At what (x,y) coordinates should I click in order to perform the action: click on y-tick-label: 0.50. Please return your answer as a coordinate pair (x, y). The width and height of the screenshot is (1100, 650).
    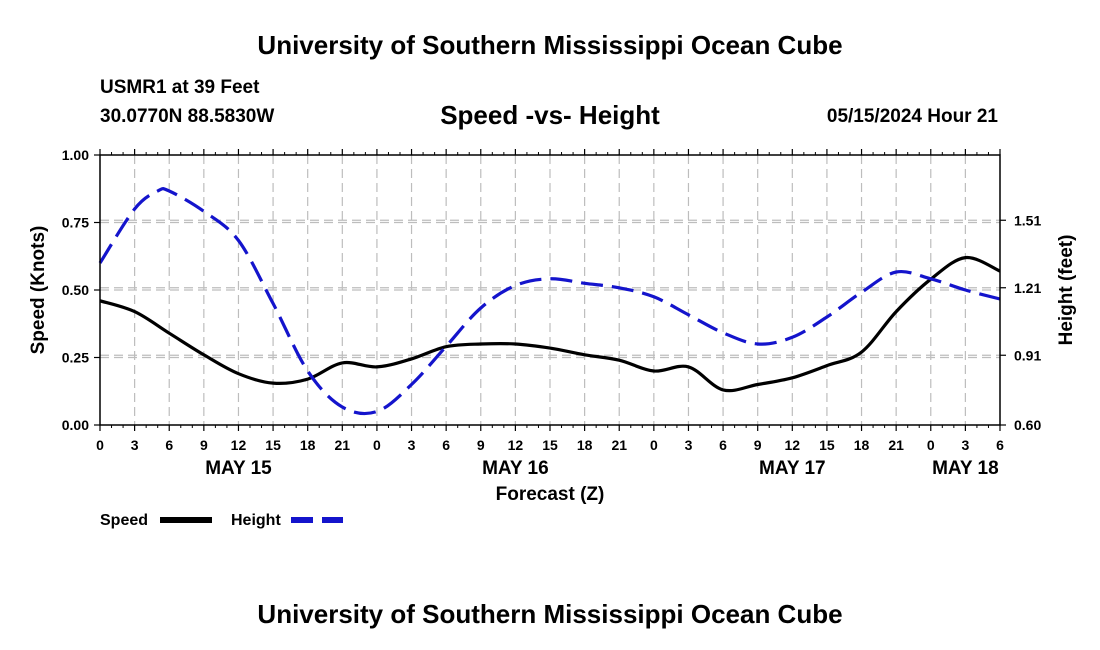
    Looking at the image, I should click on (75, 290).